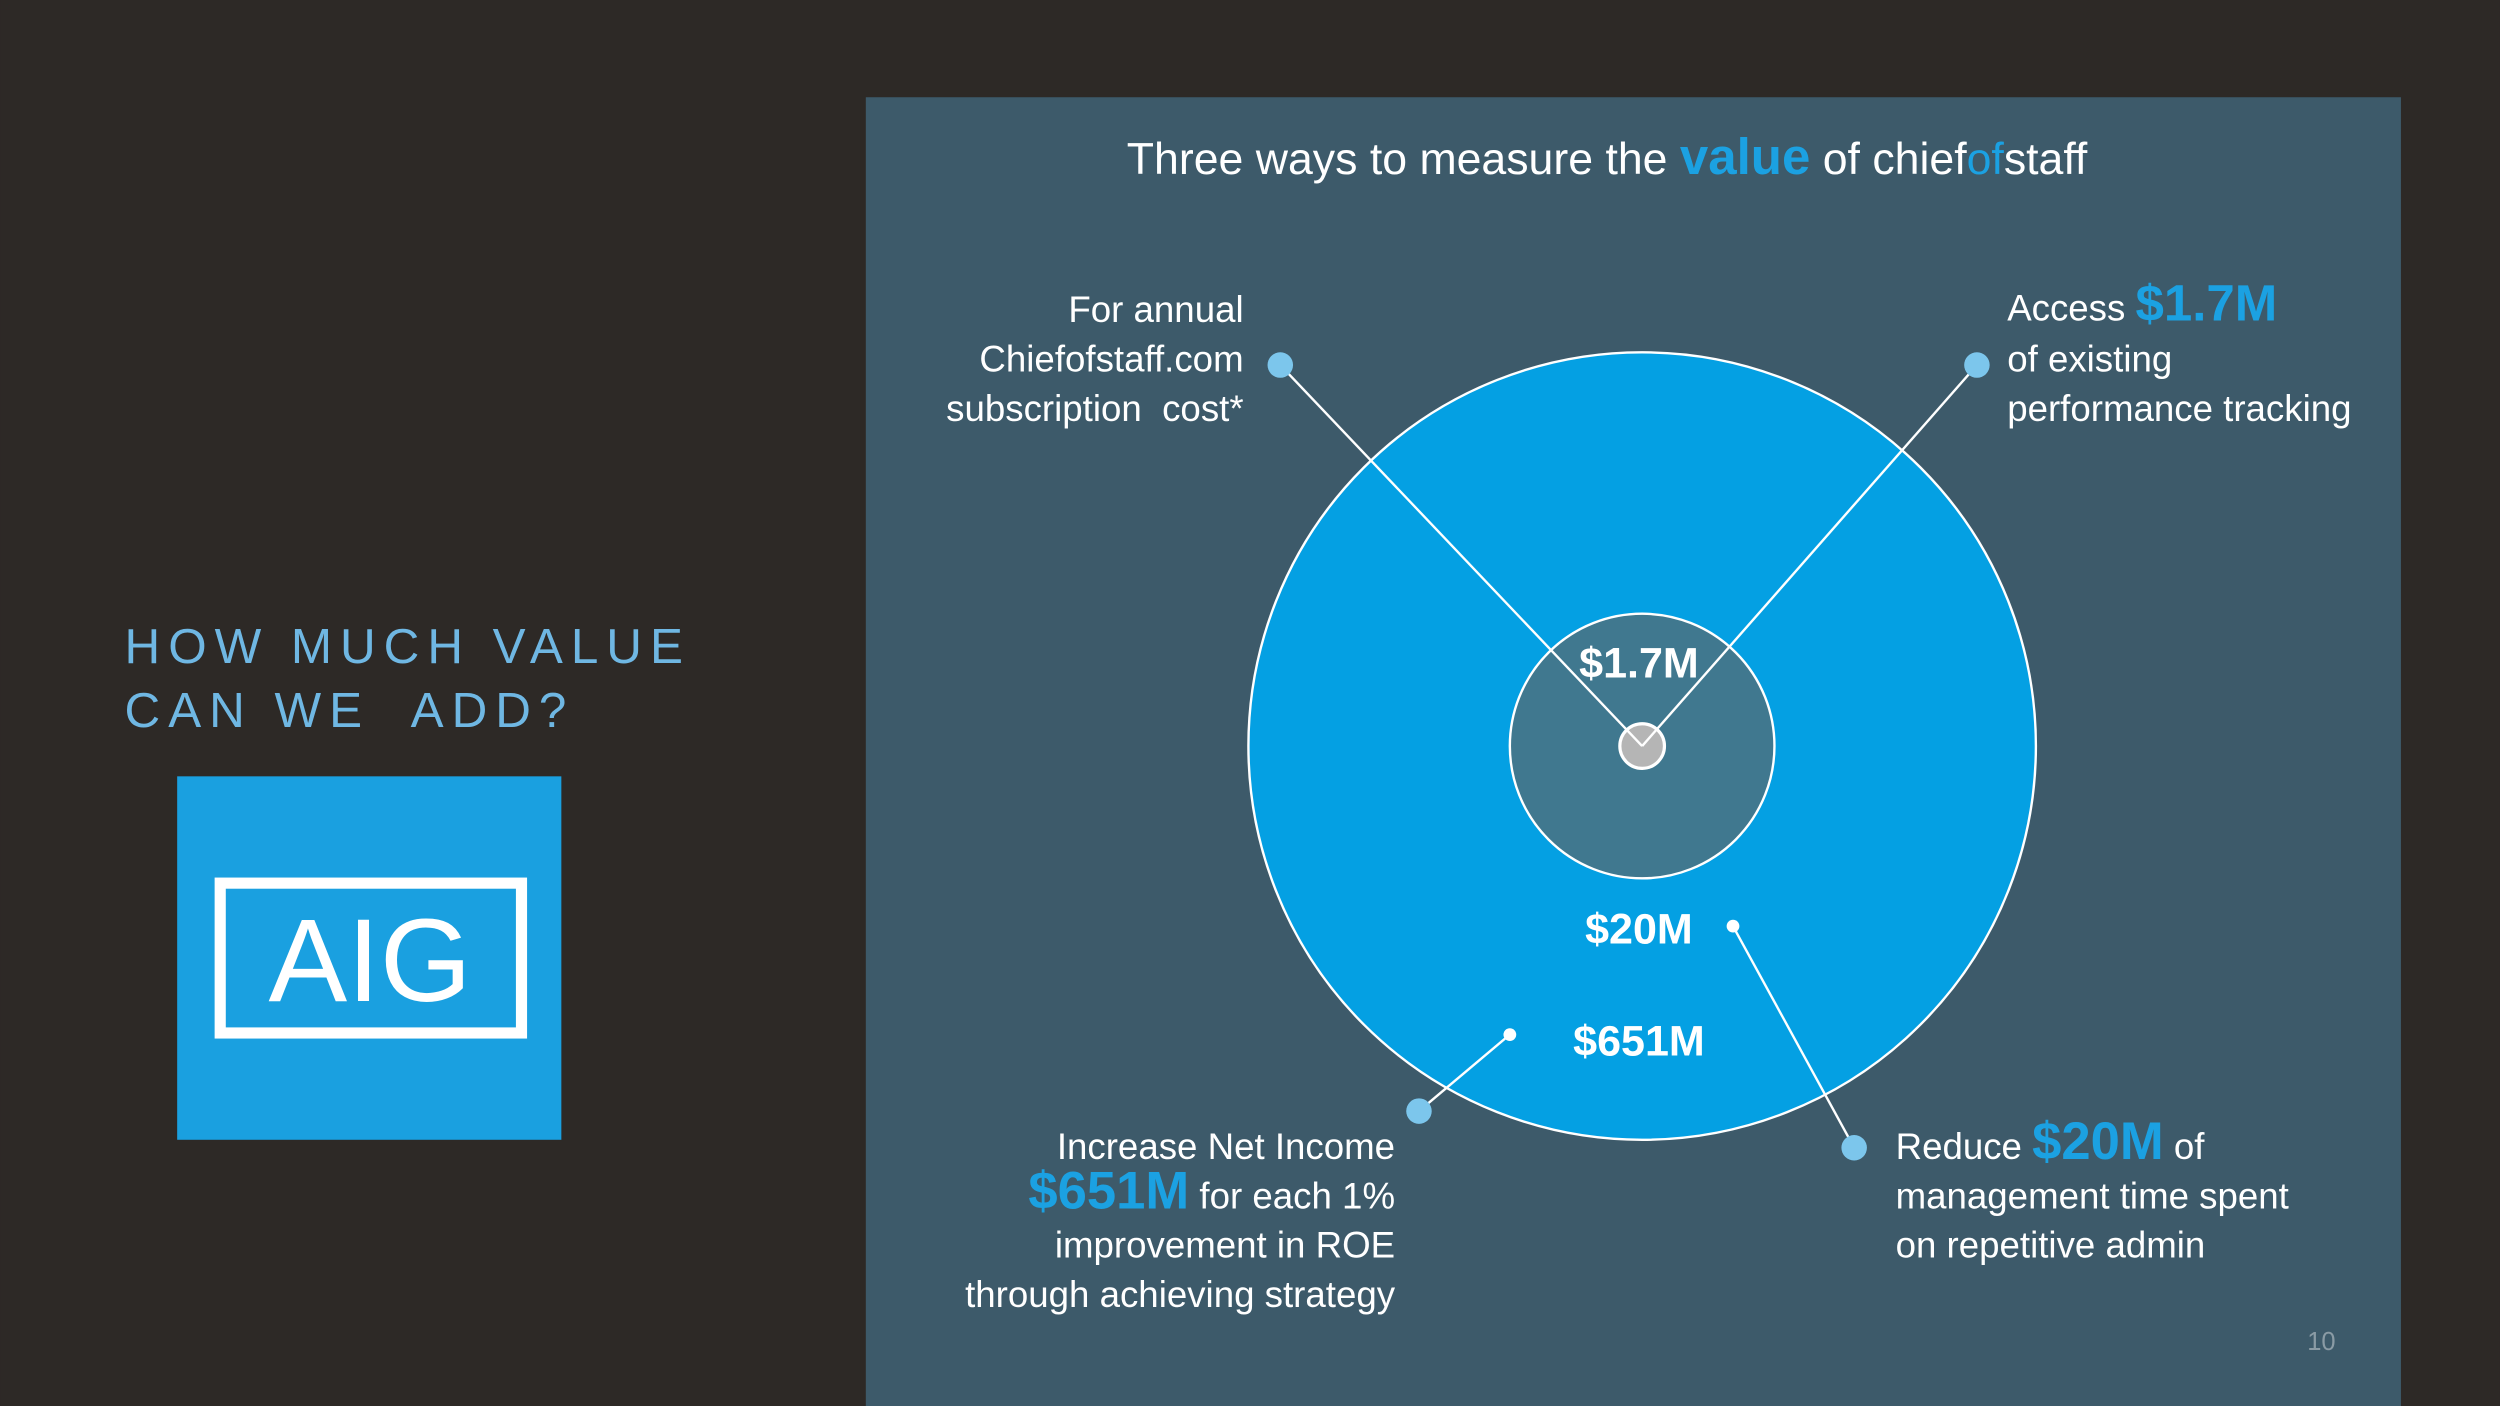 This screenshot has width=2500, height=1406. Describe the element at coordinates (1639, 663) in the screenshot. I see `circle-label: $1.7M` at that location.